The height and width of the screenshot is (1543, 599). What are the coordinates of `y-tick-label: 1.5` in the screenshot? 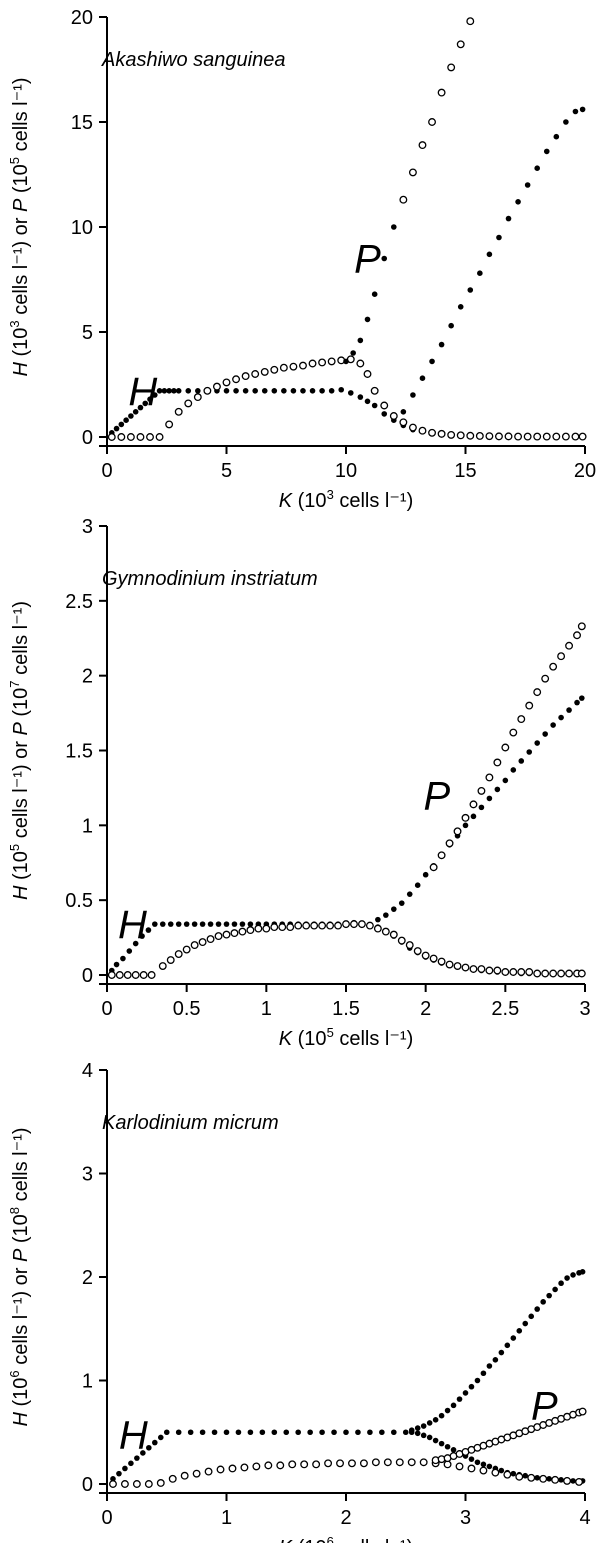 It's located at (79, 752).